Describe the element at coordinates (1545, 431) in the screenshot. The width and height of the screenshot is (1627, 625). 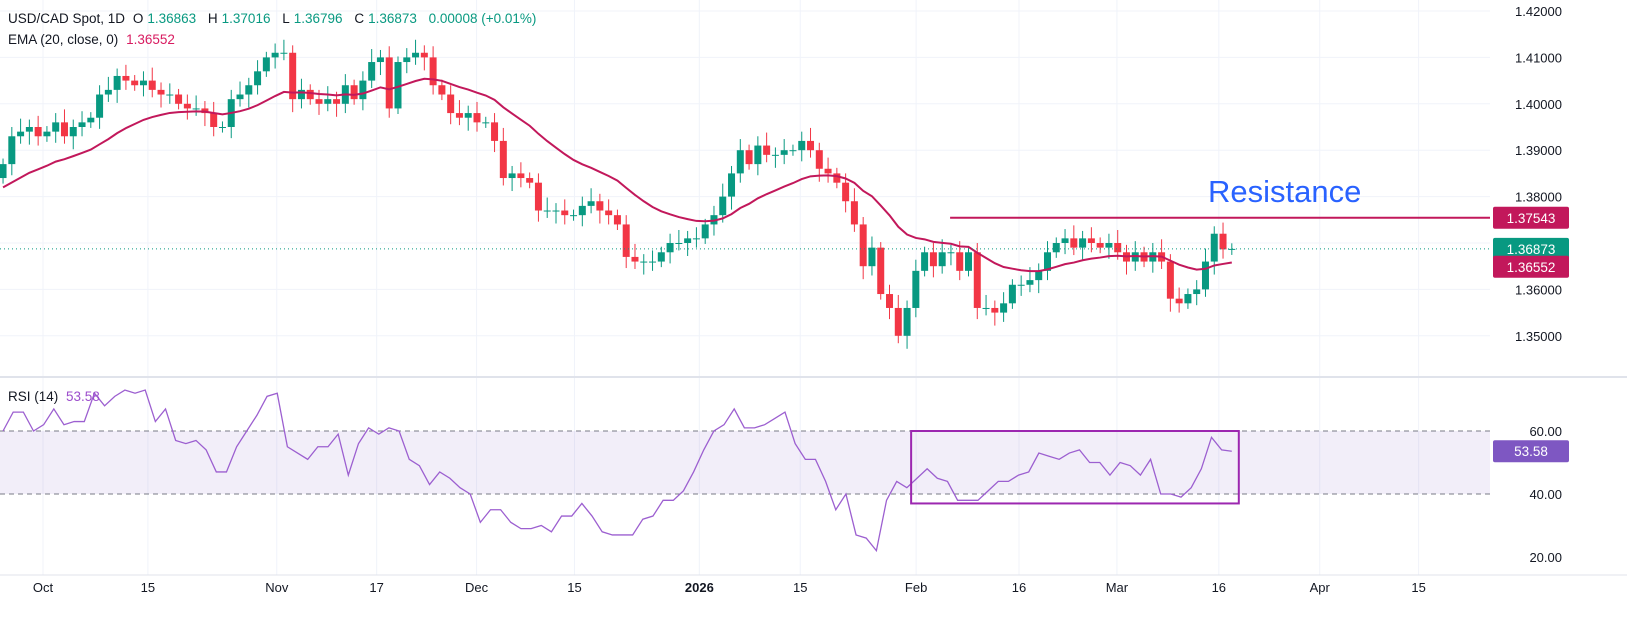
I see `rsi-axis-label: 60.00` at that location.